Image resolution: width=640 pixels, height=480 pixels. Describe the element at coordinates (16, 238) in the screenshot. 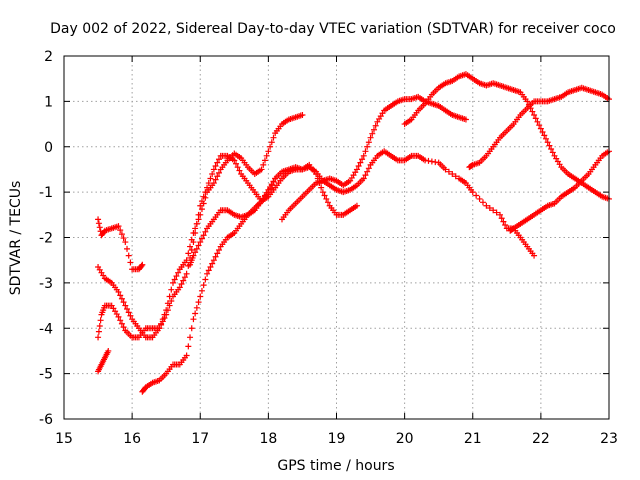

I see `y-axis-label: SDTVAR / TECUs` at that location.